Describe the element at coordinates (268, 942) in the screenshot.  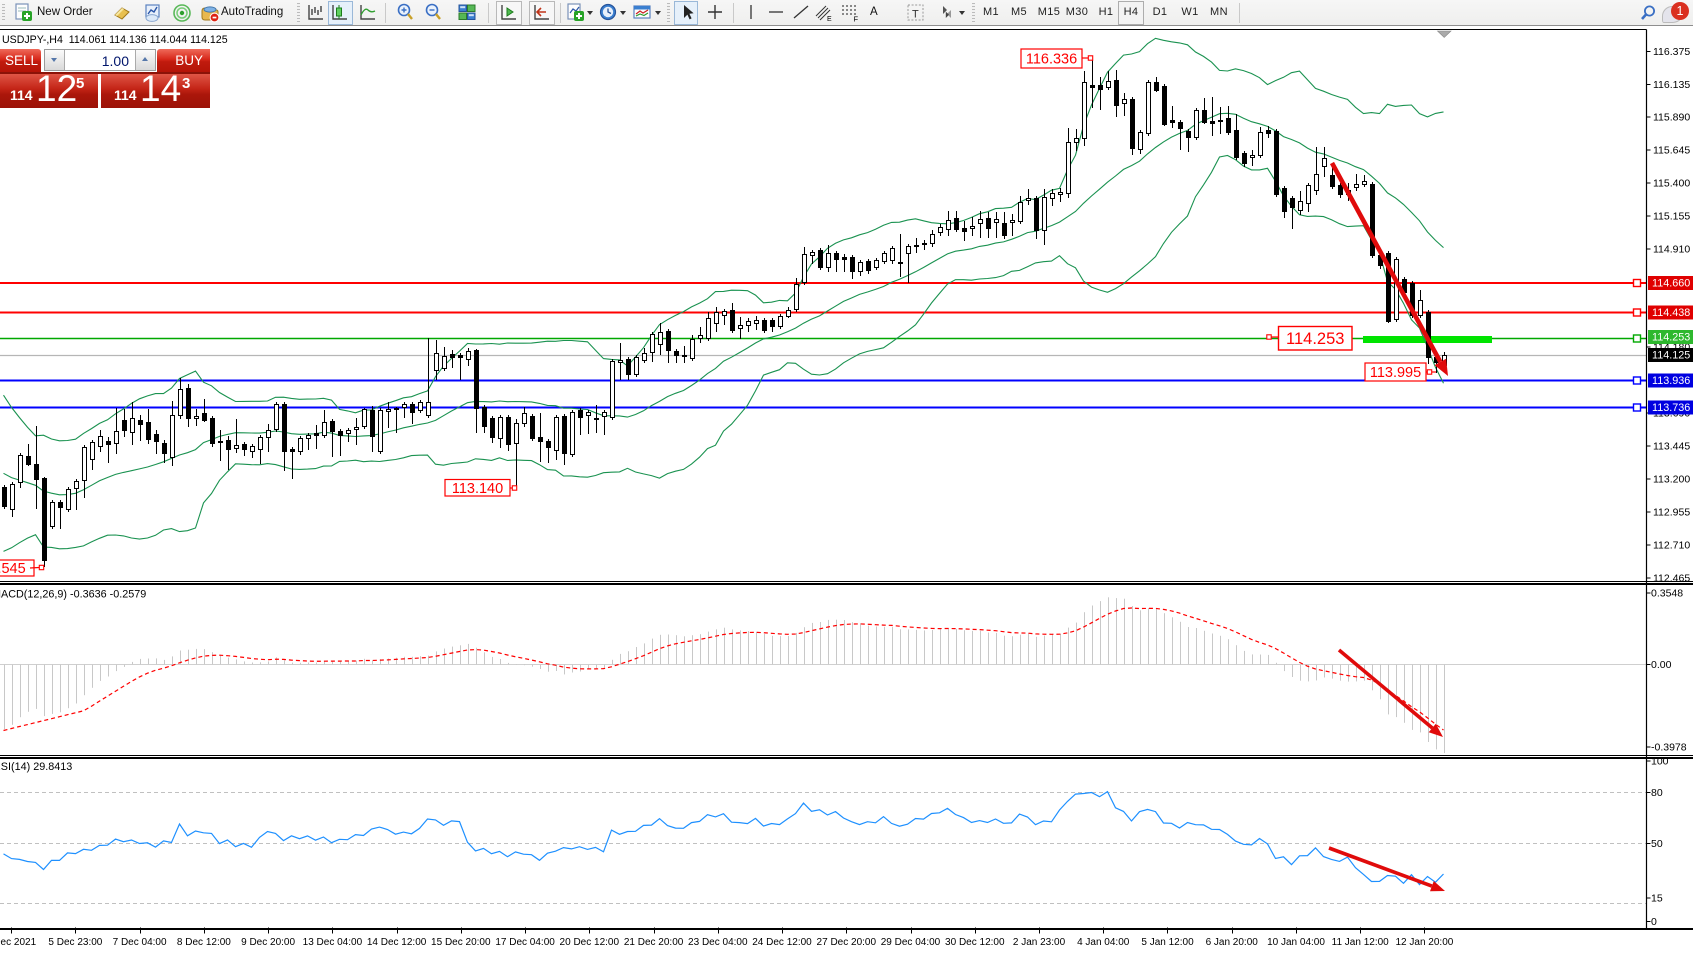
I see `svg-text: 9 Dec 20:00` at that location.